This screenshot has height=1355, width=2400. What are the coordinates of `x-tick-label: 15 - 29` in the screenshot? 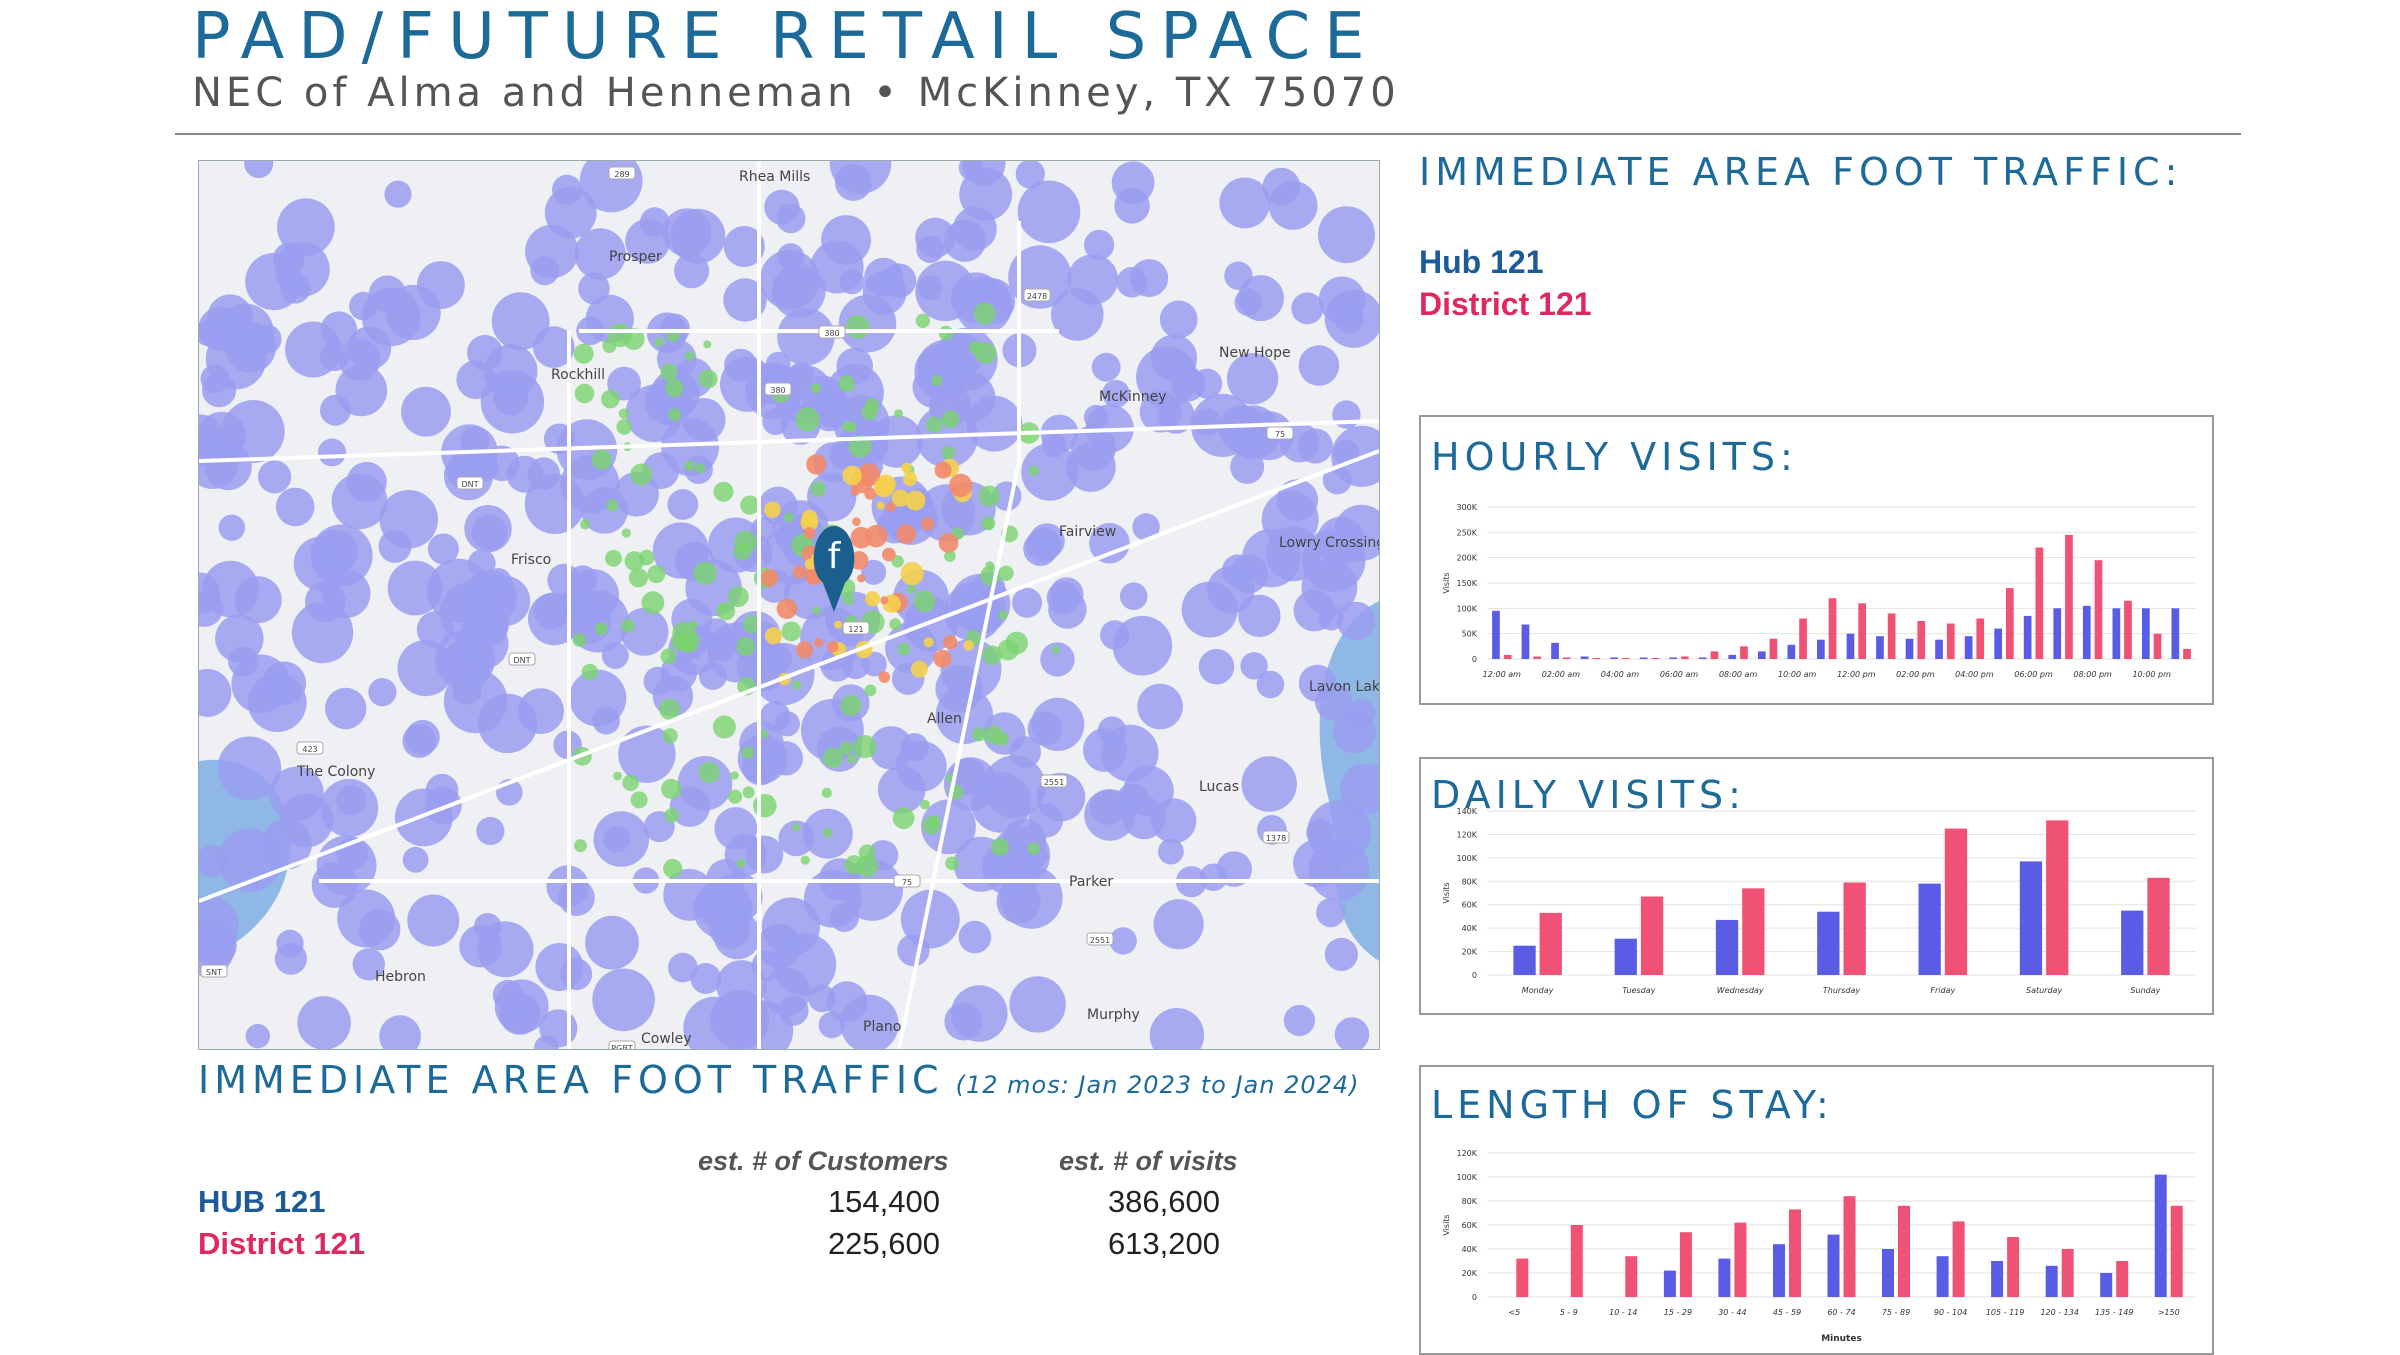 It's located at (1678, 1312).